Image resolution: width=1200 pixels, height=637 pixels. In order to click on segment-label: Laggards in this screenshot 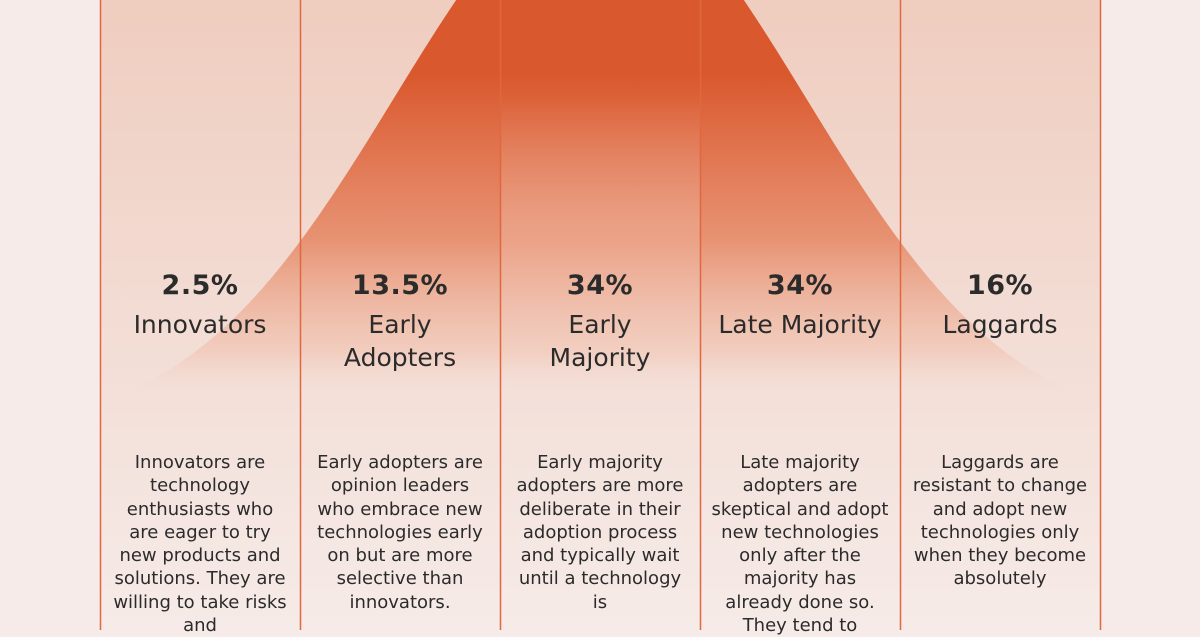, I will do `click(1000, 325)`.